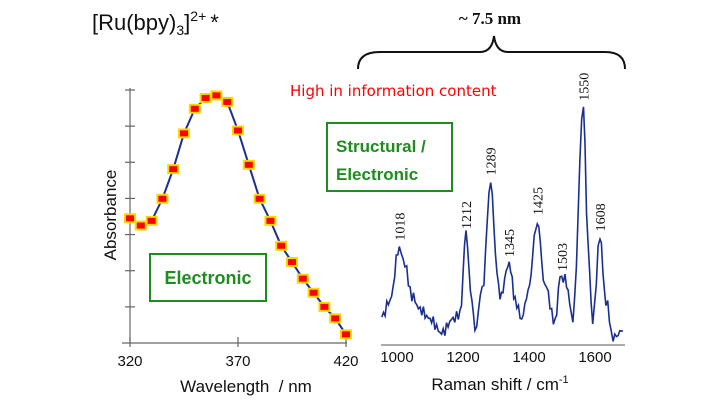 Image resolution: width=720 pixels, height=405 pixels. I want to click on box-structural-line2: Electronic, so click(377, 174).